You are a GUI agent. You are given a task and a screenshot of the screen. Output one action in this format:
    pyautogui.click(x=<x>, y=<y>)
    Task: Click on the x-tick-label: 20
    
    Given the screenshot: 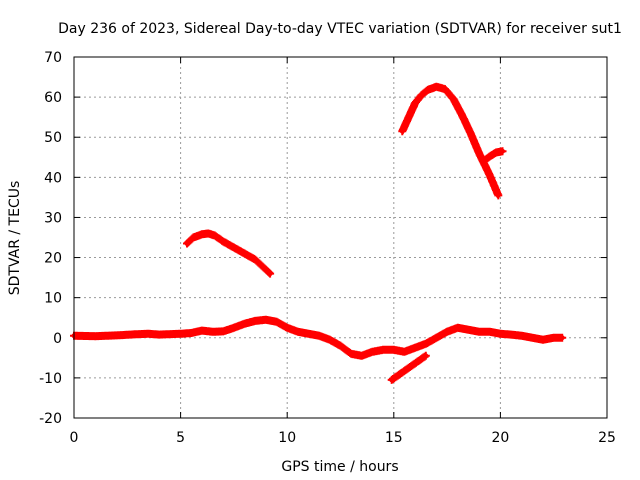 What is the action you would take?
    pyautogui.click(x=500, y=438)
    